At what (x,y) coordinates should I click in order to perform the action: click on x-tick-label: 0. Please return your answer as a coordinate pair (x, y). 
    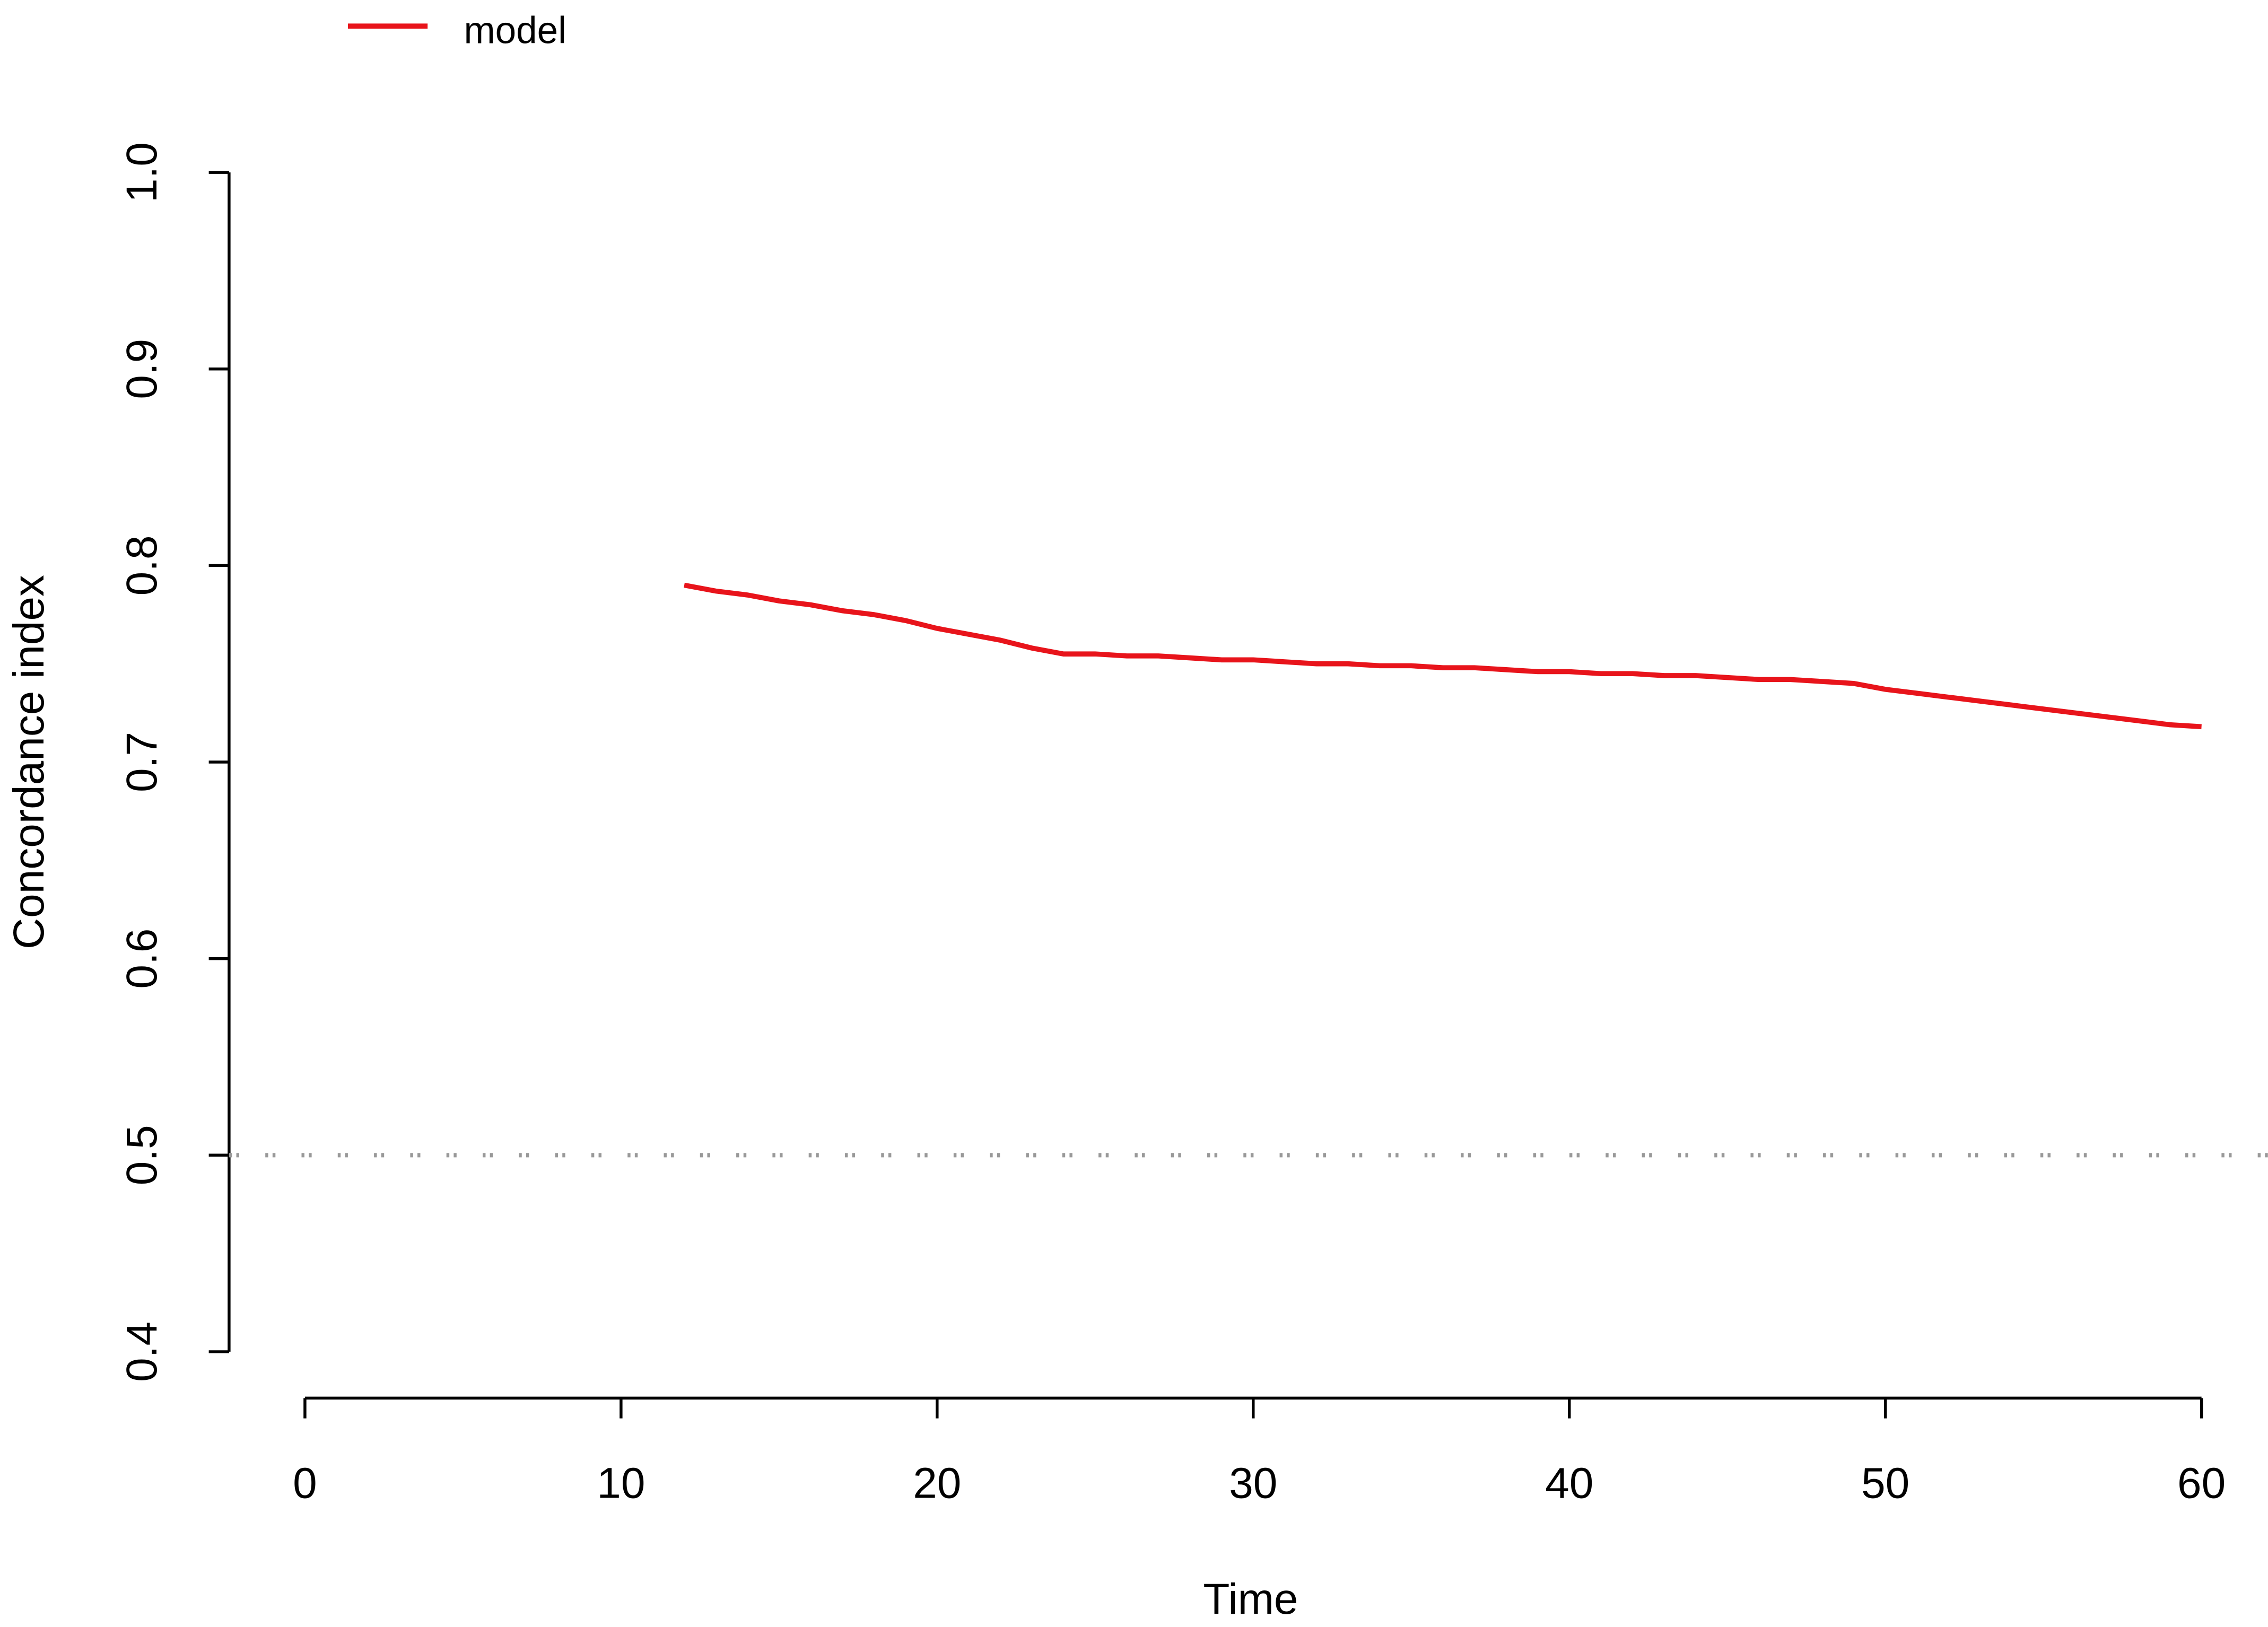
    Looking at the image, I should click on (305, 1483).